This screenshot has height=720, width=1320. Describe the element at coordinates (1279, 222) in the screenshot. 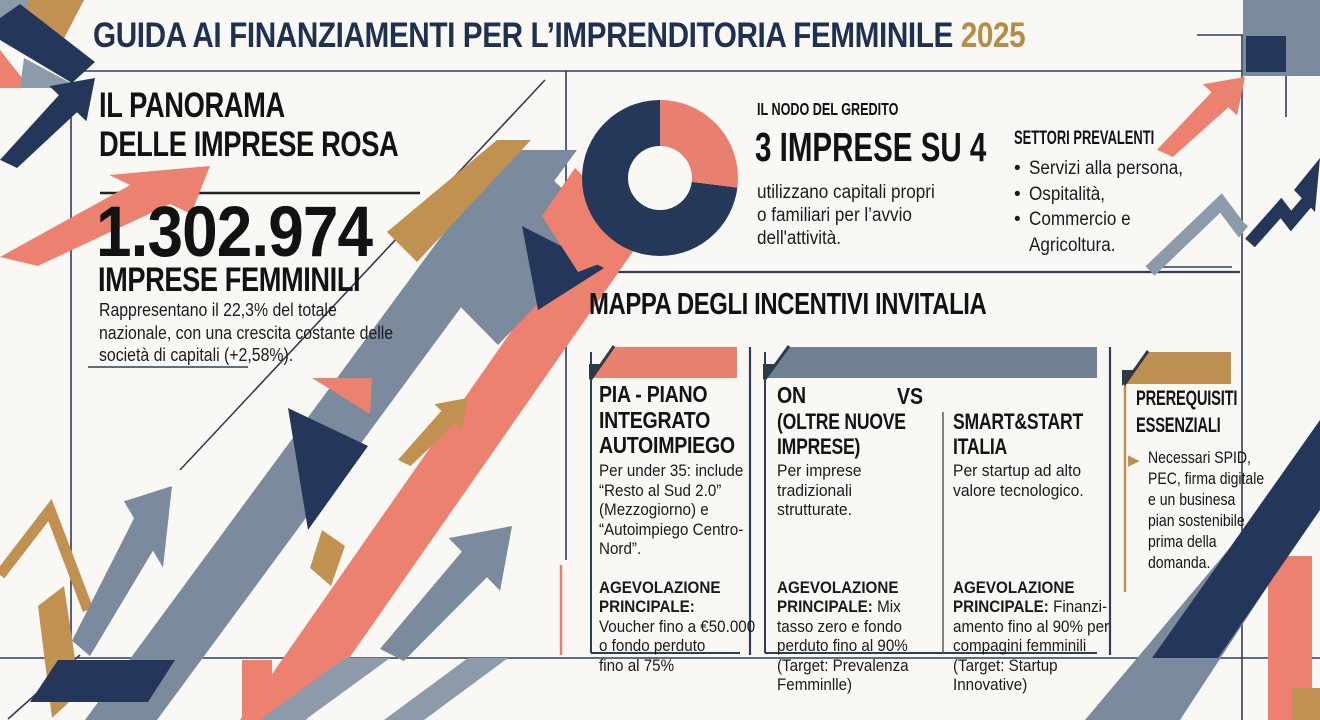

I see `navy-zigzag-arrow-icon` at that location.